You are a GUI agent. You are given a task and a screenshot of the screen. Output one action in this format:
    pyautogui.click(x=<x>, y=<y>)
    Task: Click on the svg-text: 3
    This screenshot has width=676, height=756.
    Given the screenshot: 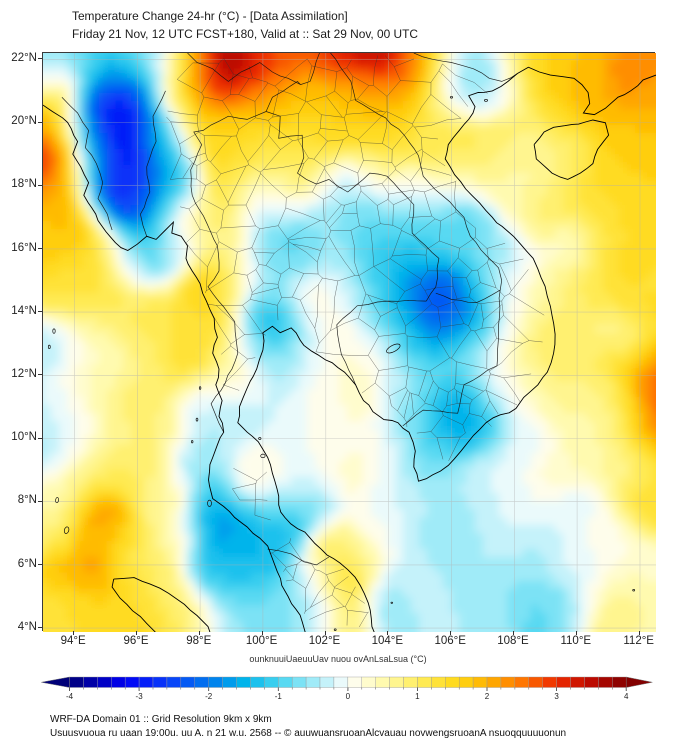 What is the action you would take?
    pyautogui.click(x=556, y=696)
    